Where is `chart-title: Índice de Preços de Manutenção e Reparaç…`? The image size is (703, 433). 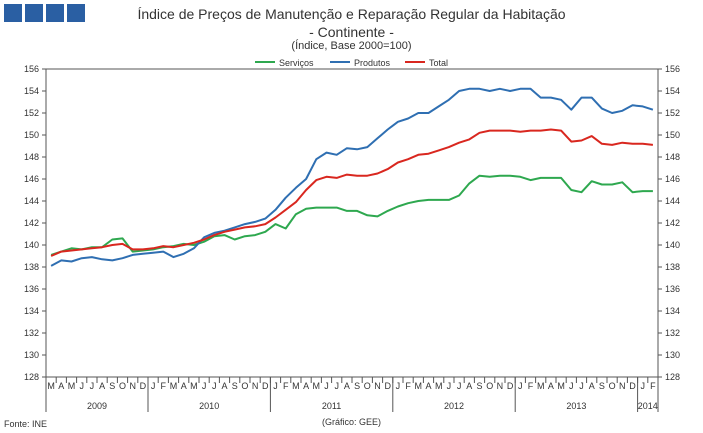
chart-title: Índice de Preços de Manutenção e Reparaç… is located at coordinates (351, 14).